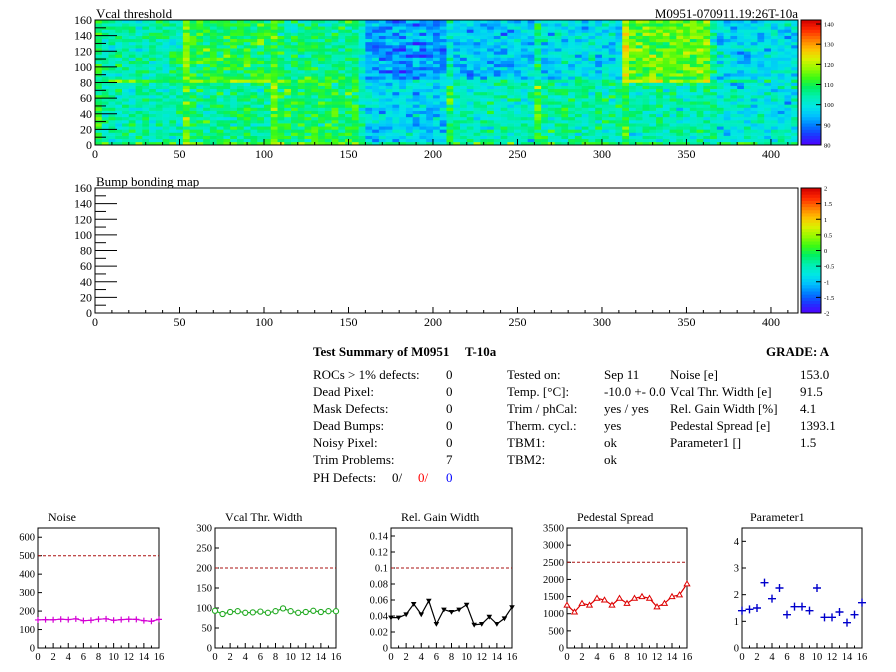  I want to click on z-tick-label: -2, so click(826, 314).